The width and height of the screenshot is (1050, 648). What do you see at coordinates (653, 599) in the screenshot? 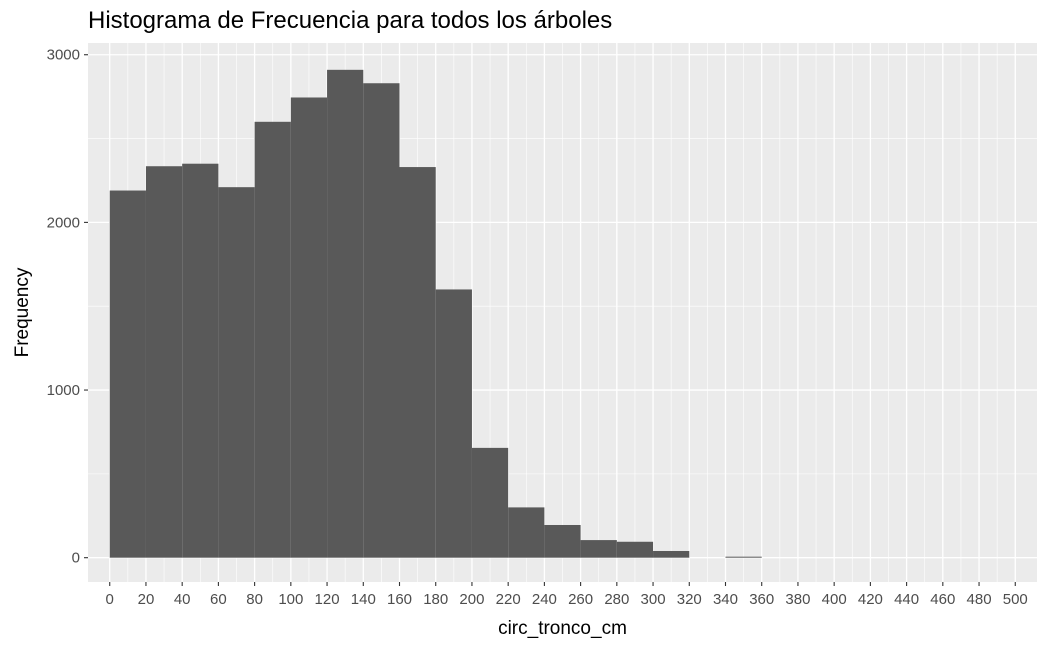
I see `x-tick-label: 300` at bounding box center [653, 599].